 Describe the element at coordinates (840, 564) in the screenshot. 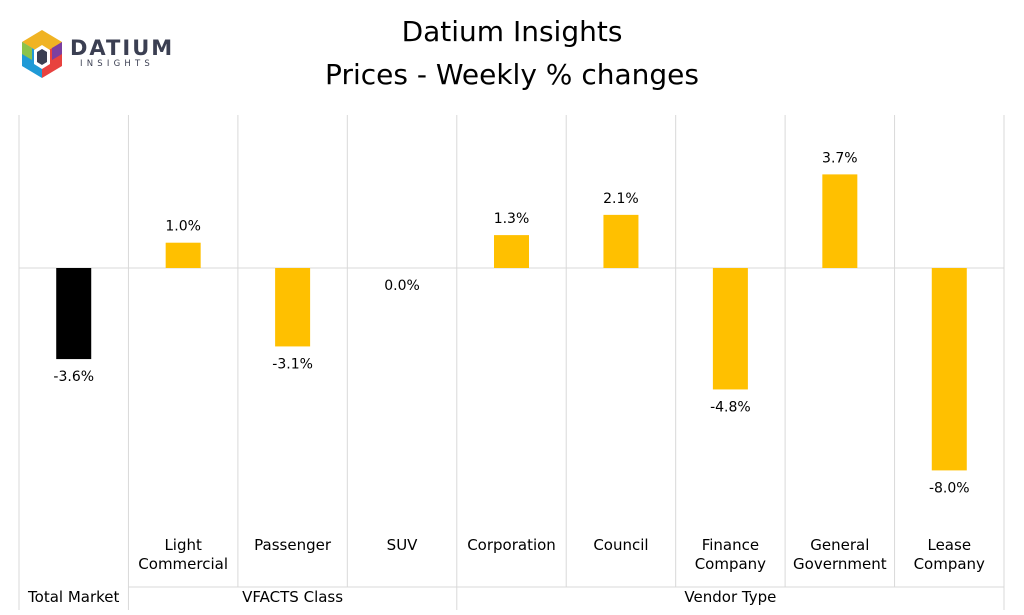

I see `category-label: Government` at that location.